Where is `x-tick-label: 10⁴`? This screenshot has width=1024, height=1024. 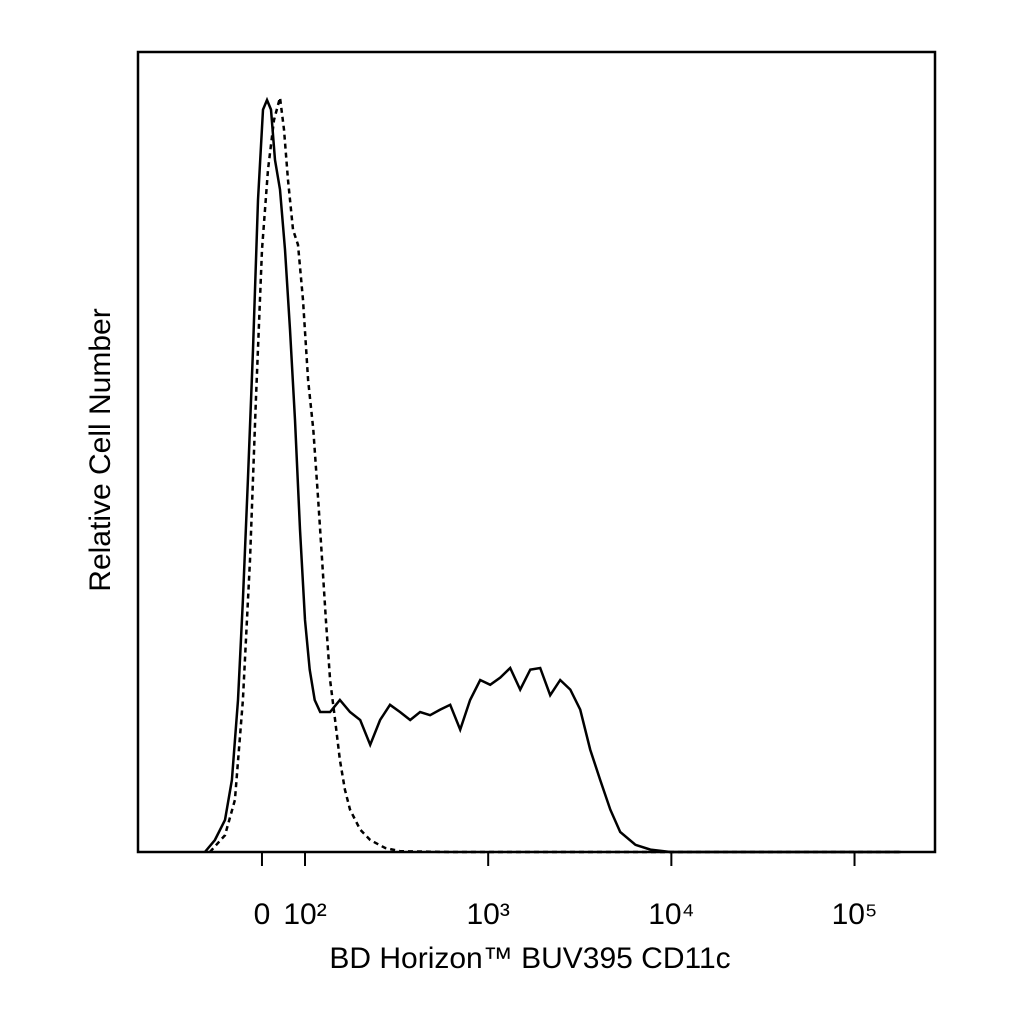
x-tick-label: 10⁴ is located at coordinates (671, 914).